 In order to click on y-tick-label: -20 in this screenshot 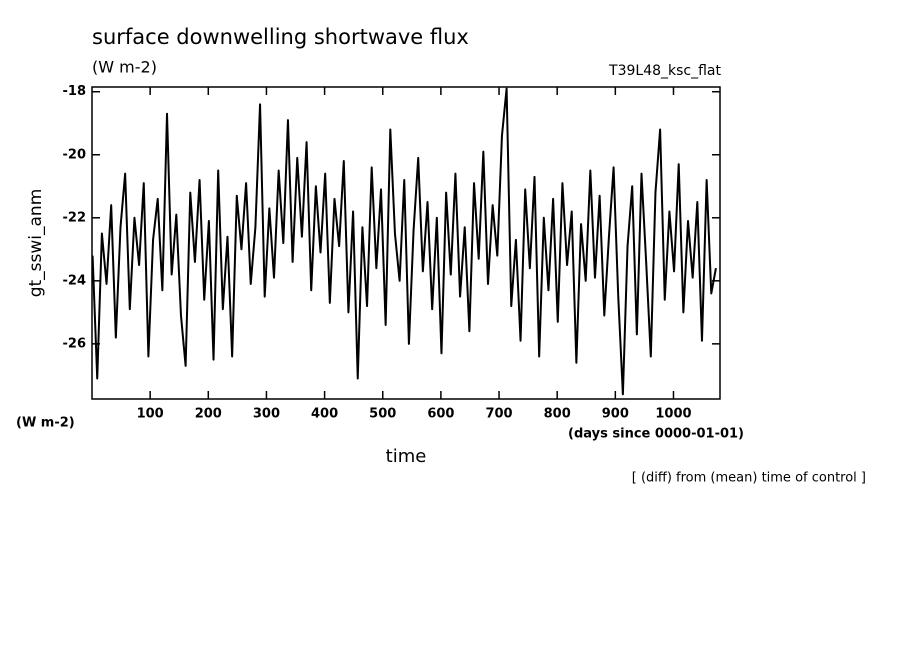, I will do `click(75, 154)`.